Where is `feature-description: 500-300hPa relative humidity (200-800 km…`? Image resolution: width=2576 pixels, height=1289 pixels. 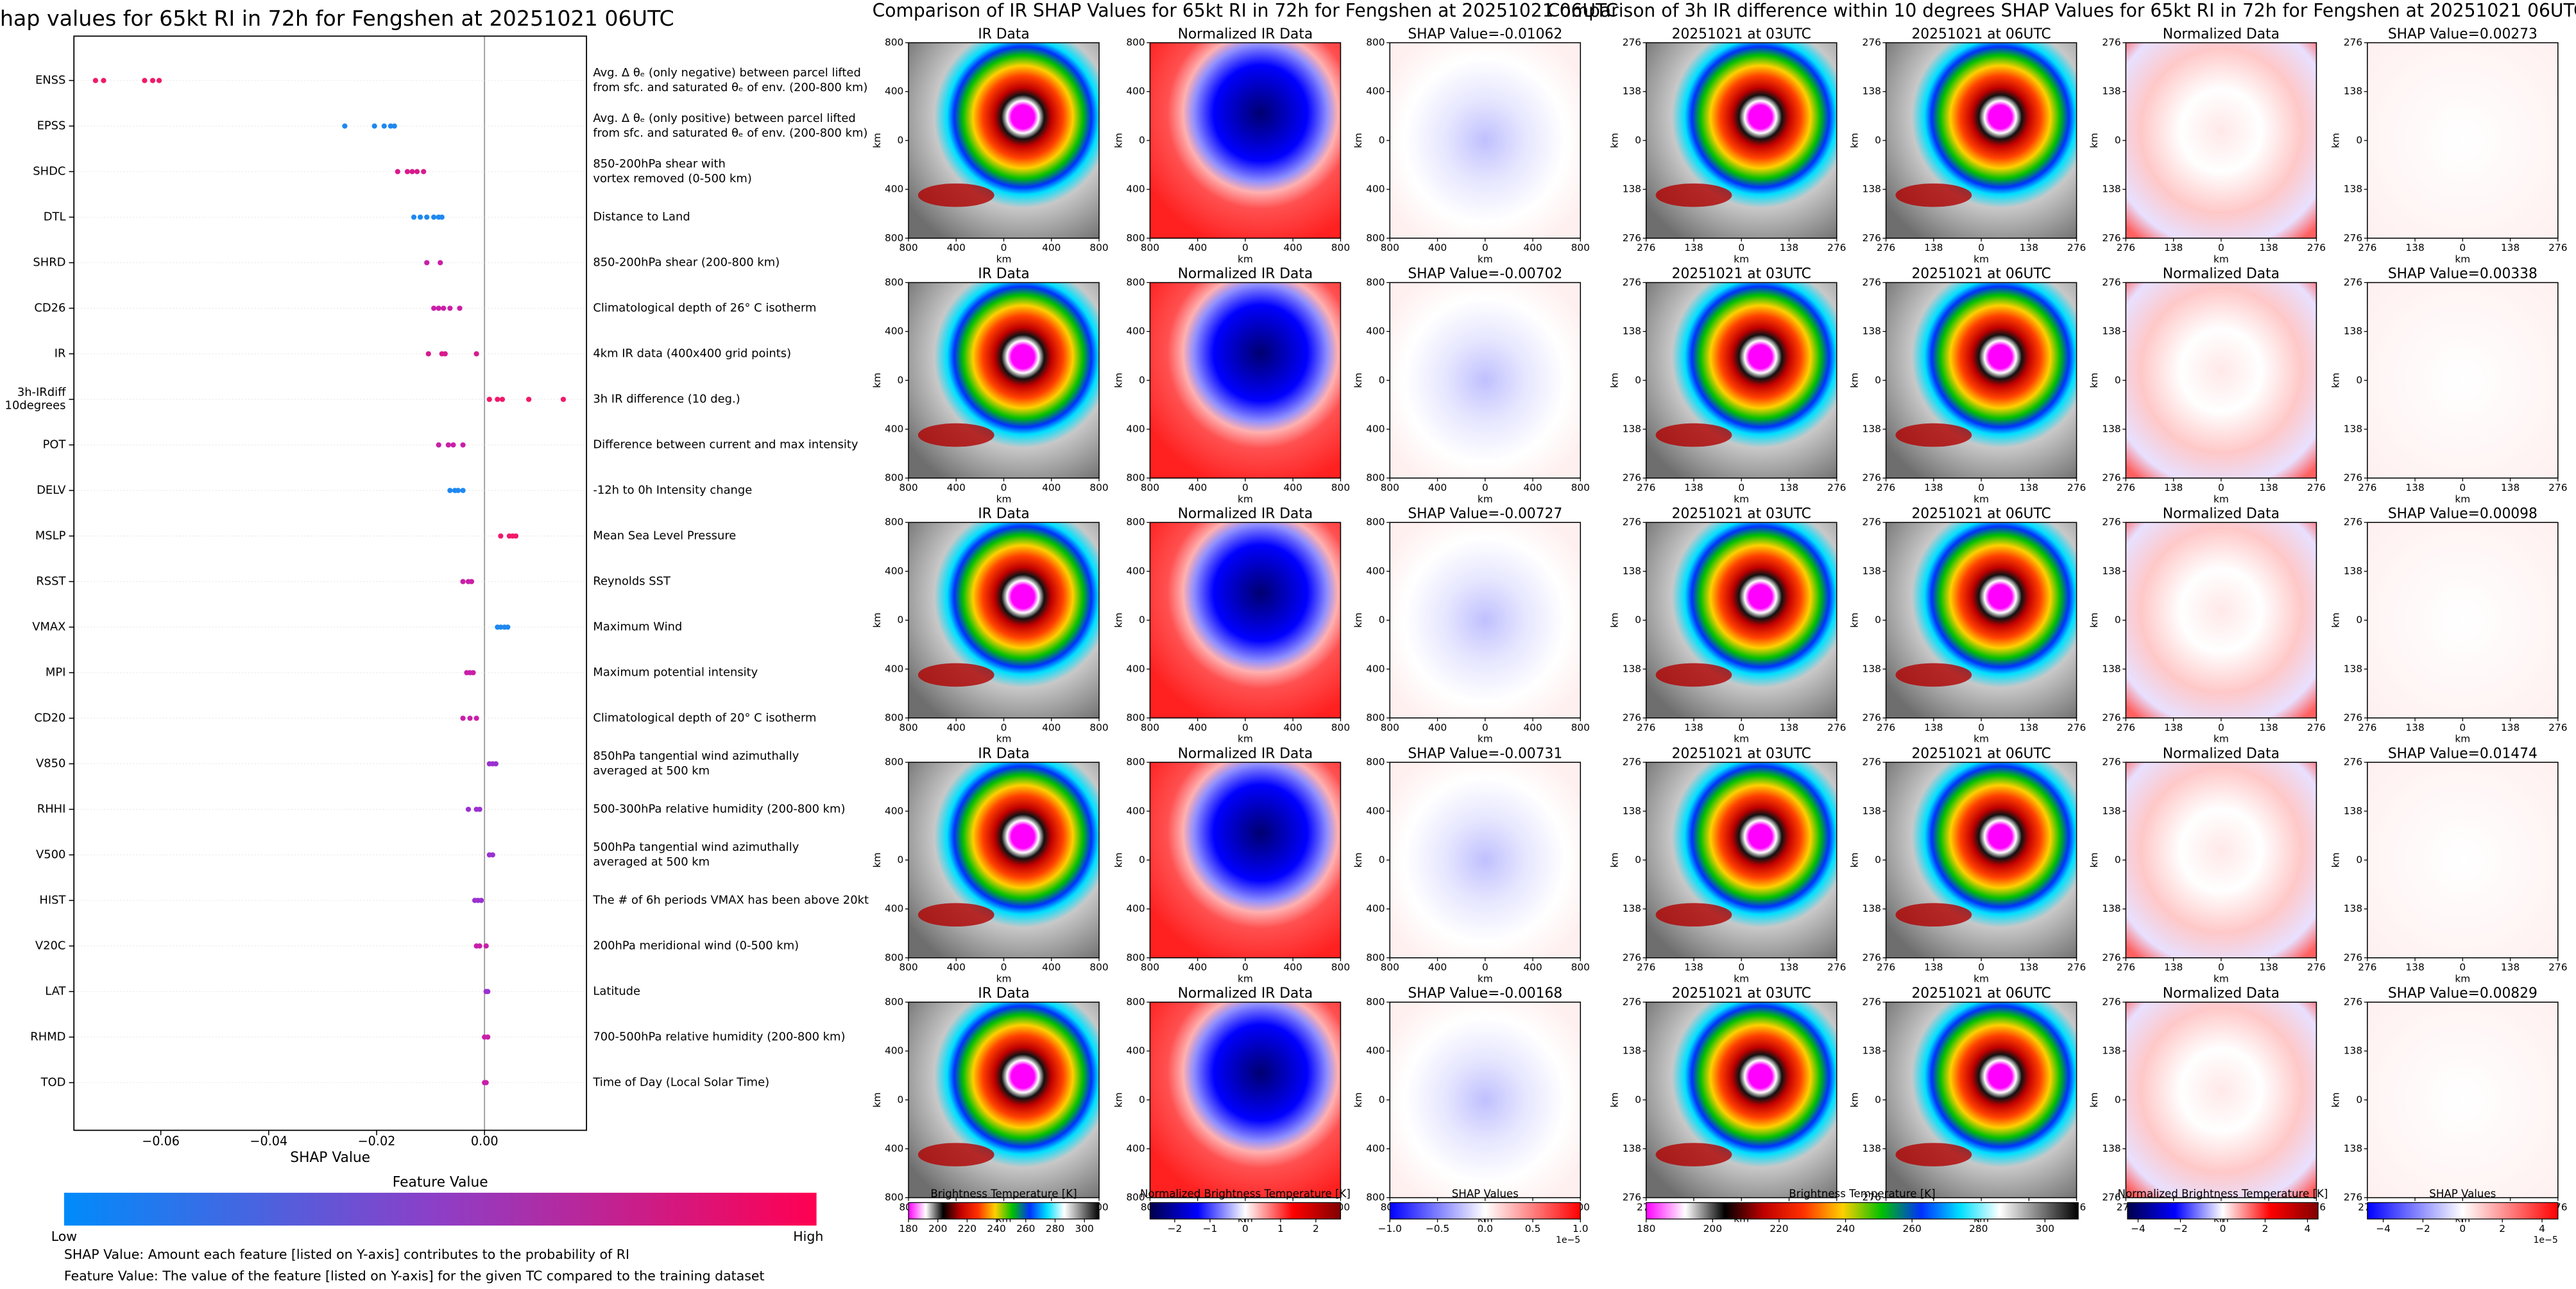 feature-description: 500-300hPa relative humidity (200-800 km… is located at coordinates (719, 808).